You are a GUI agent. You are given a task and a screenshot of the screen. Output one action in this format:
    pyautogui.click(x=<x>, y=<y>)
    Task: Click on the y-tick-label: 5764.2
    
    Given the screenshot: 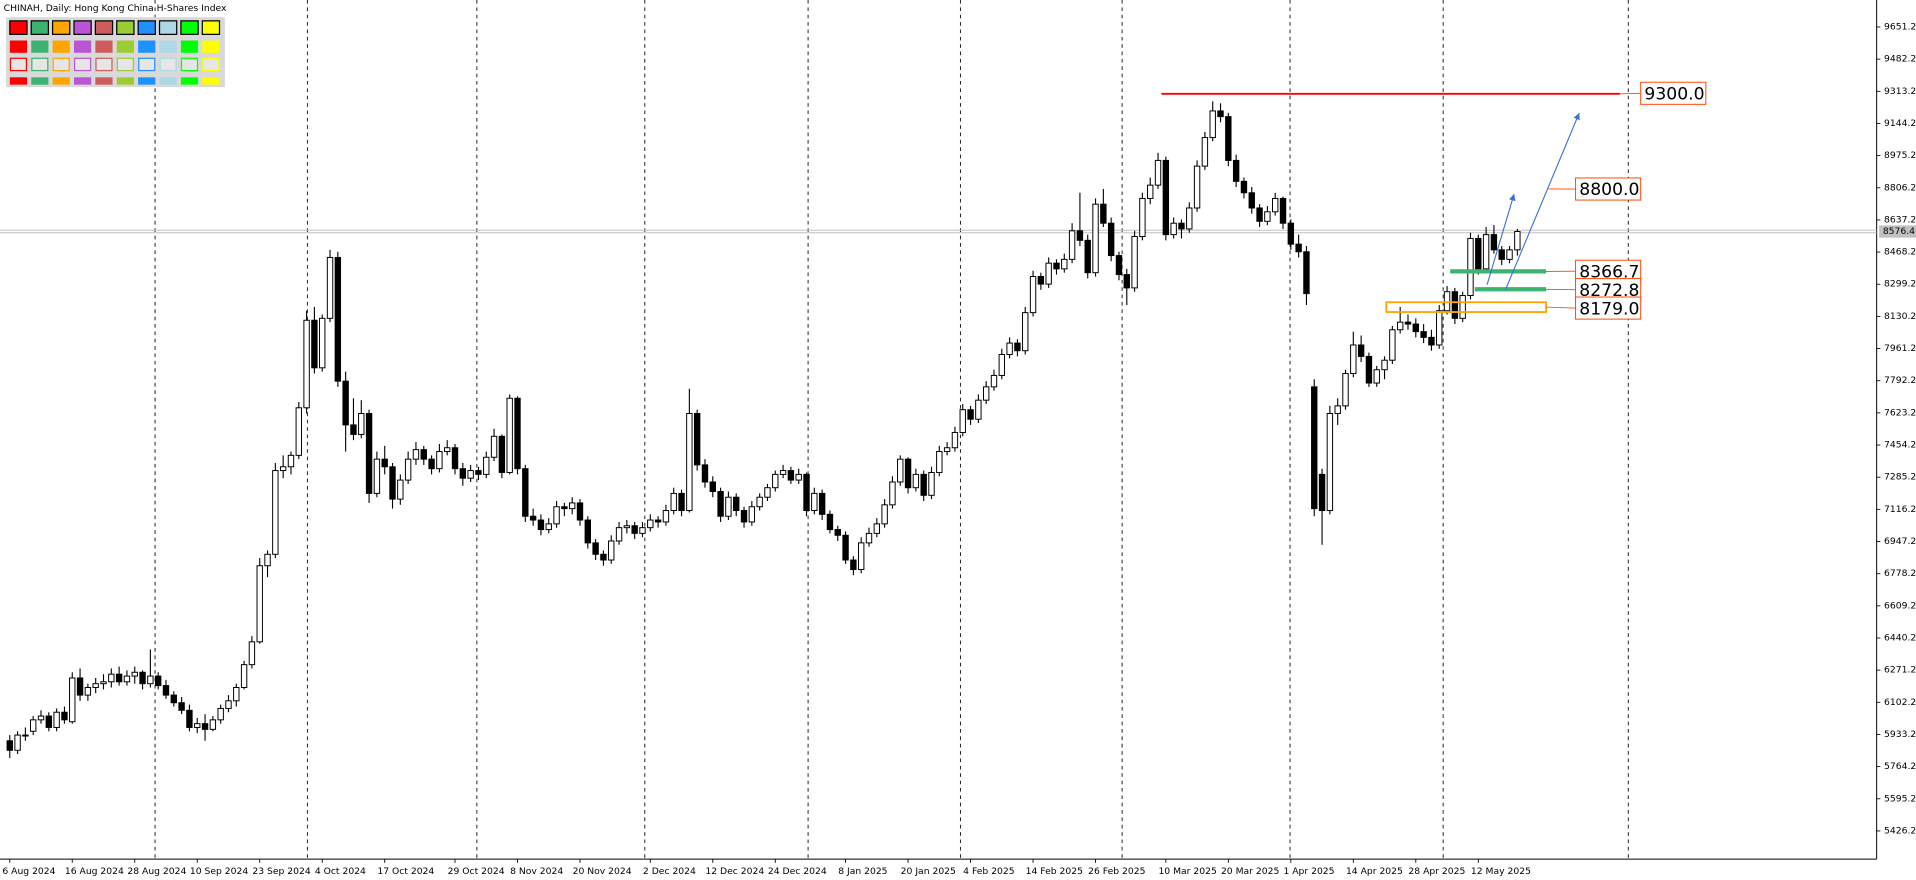 What is the action you would take?
    pyautogui.click(x=1900, y=766)
    